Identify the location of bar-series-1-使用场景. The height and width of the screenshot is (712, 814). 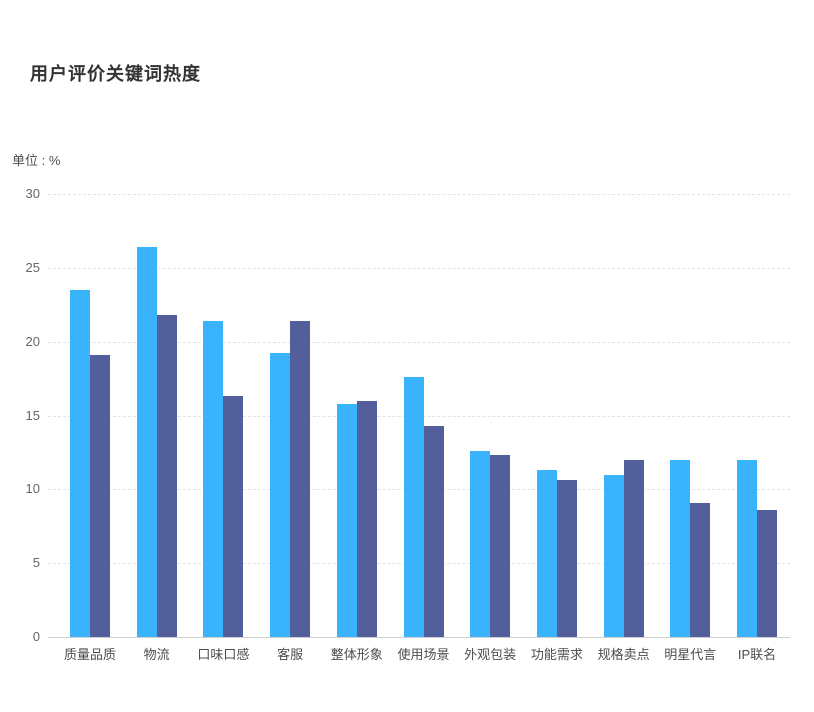
(413, 507).